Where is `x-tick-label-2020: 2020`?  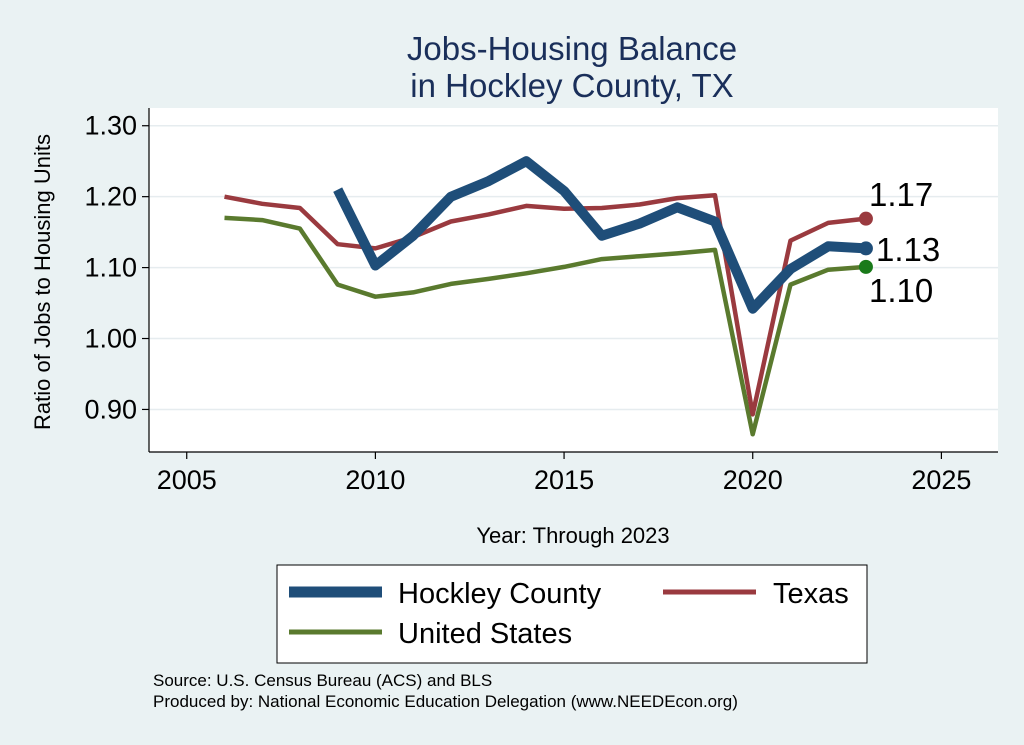 x-tick-label-2020: 2020 is located at coordinates (753, 480).